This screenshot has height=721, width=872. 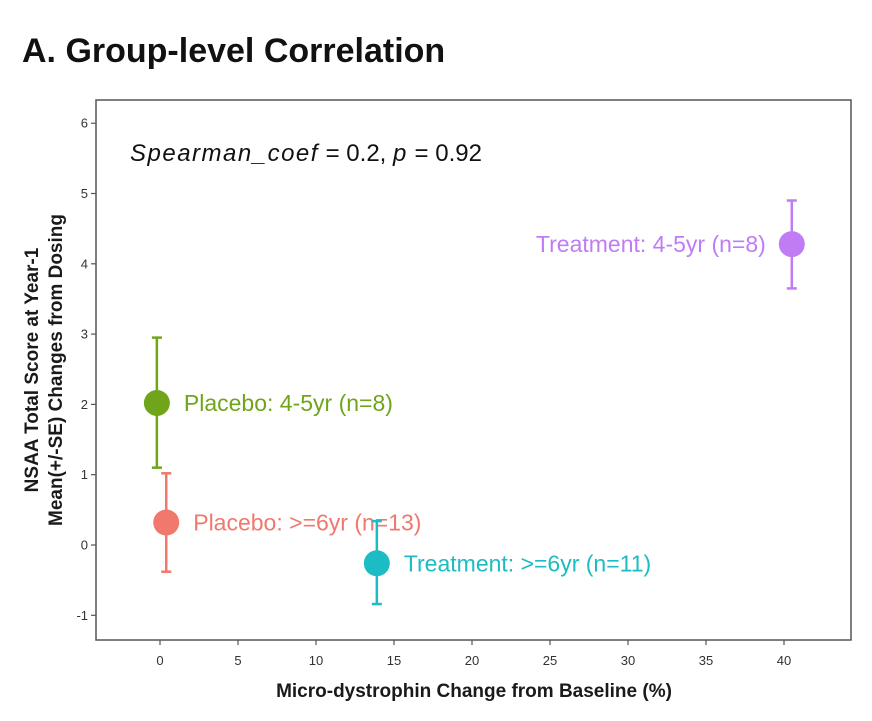 What do you see at coordinates (400, 153) in the screenshot?
I see `p-name: p` at bounding box center [400, 153].